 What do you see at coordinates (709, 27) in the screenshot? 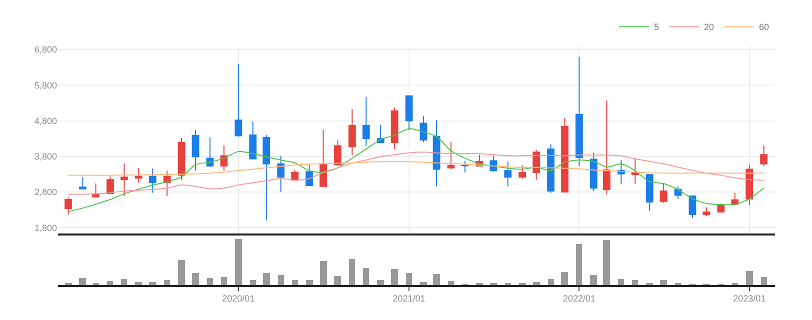
I see `legend-label: 20` at bounding box center [709, 27].